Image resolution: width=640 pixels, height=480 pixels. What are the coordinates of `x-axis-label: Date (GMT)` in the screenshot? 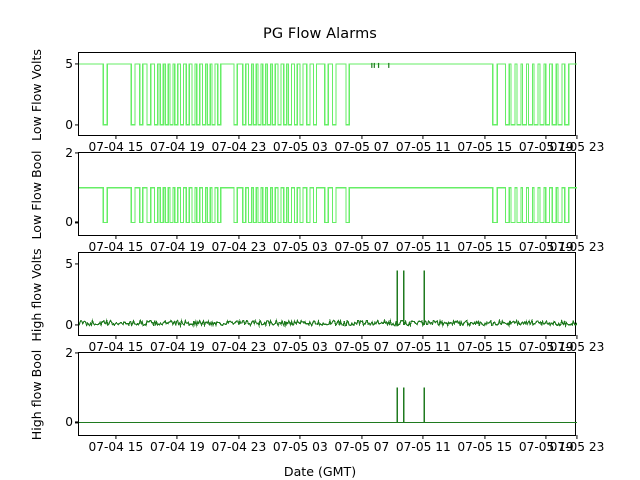 It's located at (320, 471).